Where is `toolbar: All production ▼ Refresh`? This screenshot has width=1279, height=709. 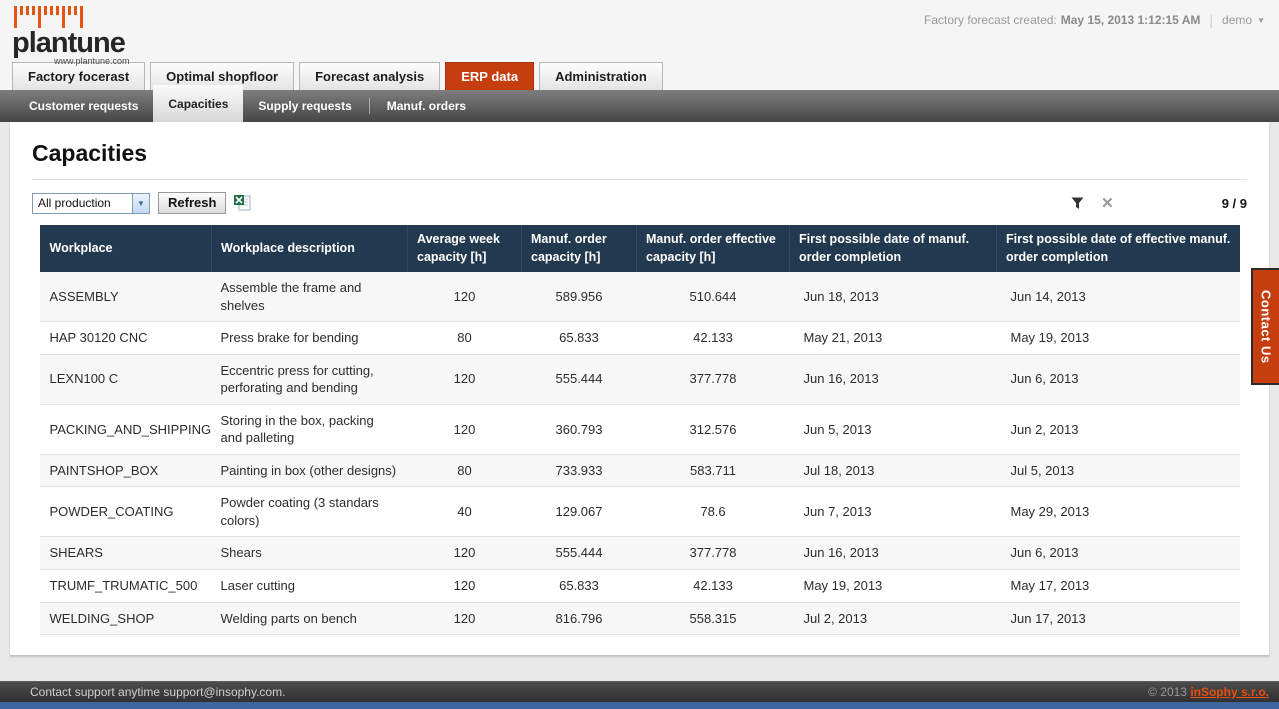 toolbar: All production ▼ Refresh is located at coordinates (639, 203).